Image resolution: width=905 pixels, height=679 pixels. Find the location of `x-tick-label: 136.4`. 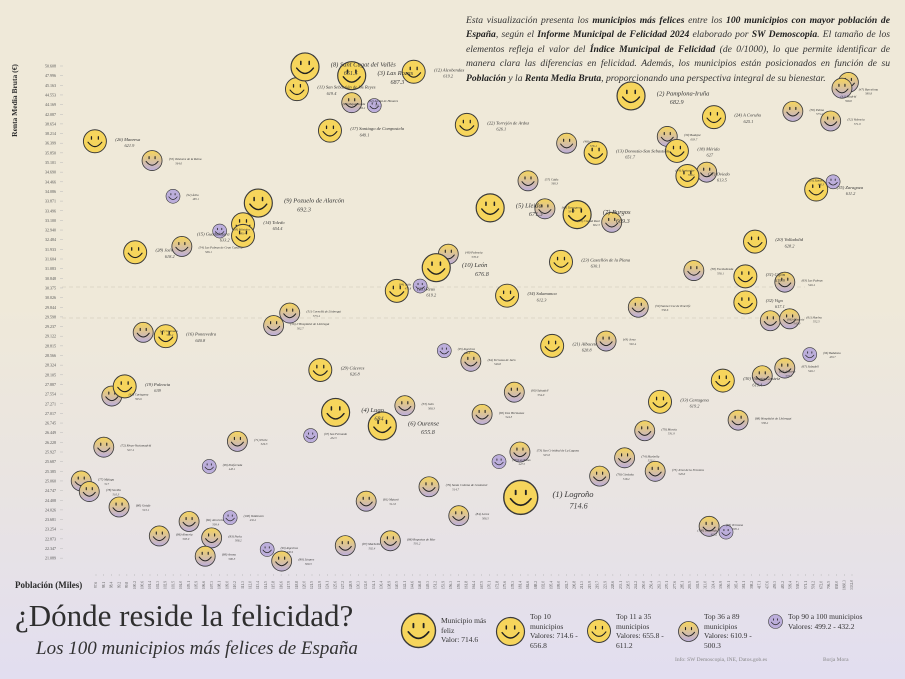

x-tick-label: 136.4 is located at coordinates (382, 585).